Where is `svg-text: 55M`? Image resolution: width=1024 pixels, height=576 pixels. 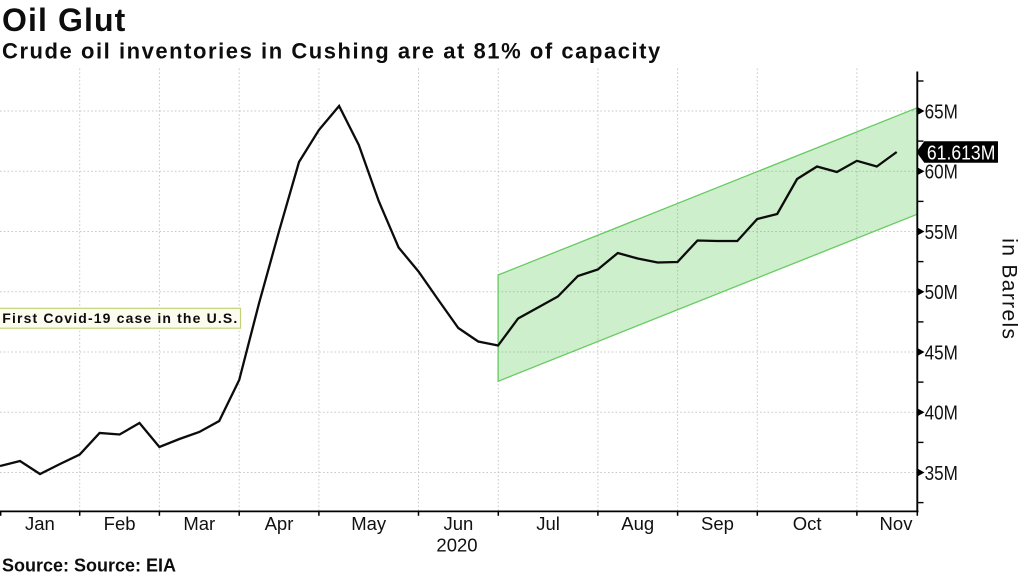
svg-text: 55M is located at coordinates (941, 232).